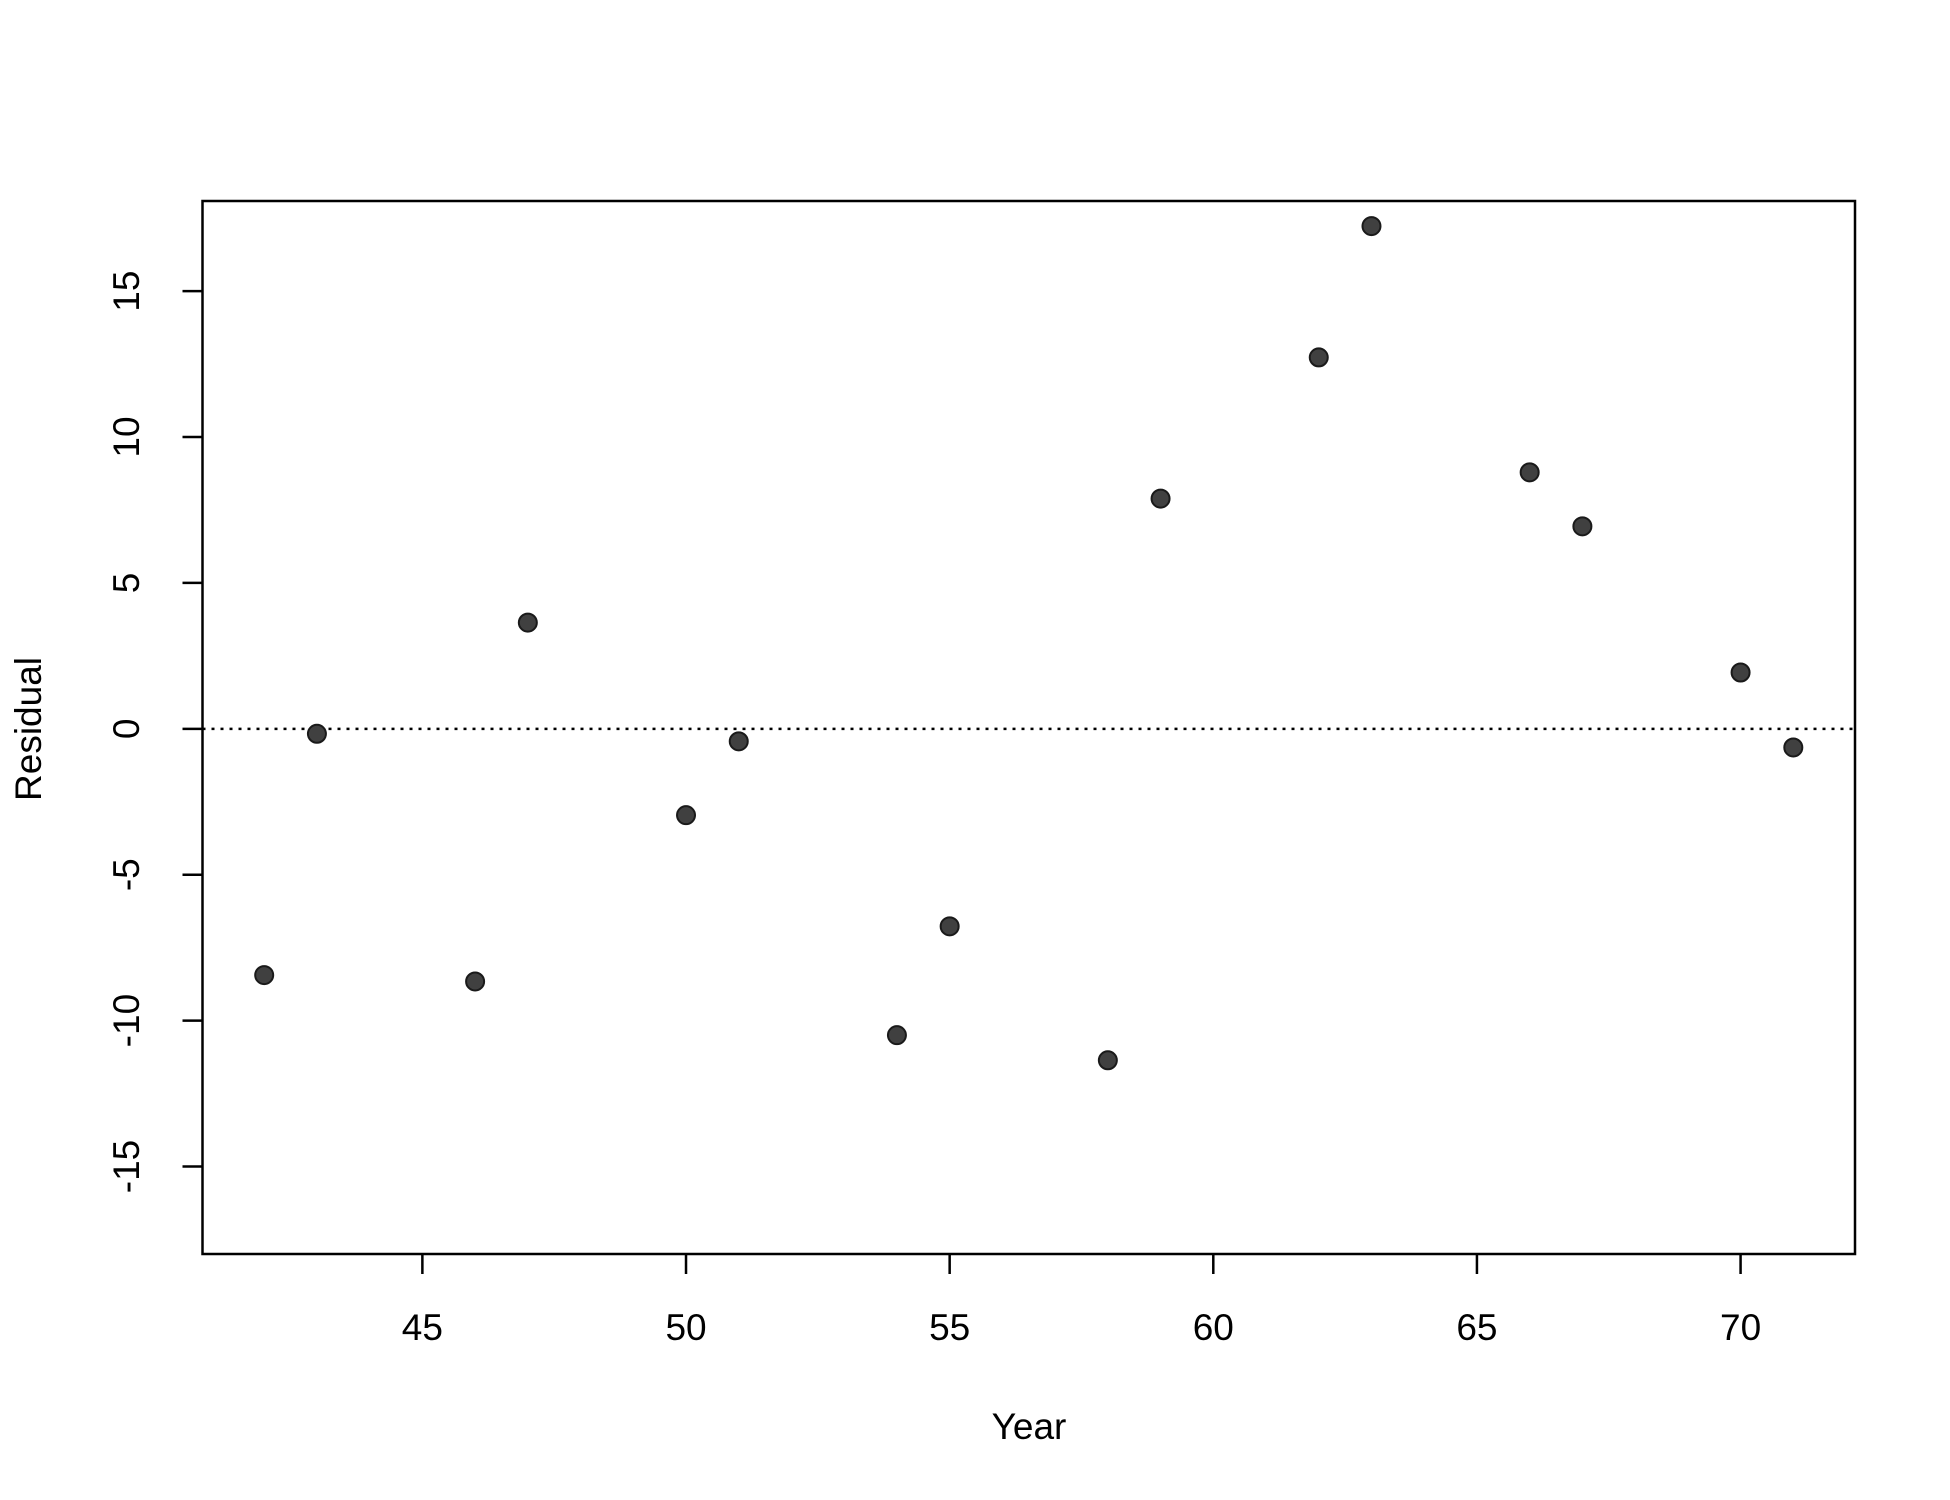 The image size is (1950, 1500). I want to click on x-axis-label: Year, so click(1029, 1426).